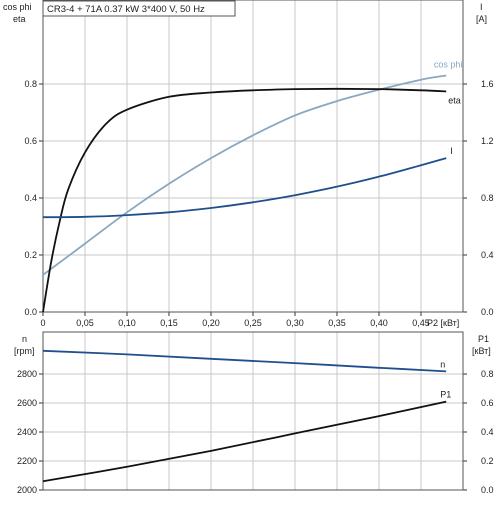 This screenshot has height=505, width=500. What do you see at coordinates (445, 395) in the screenshot?
I see `series-label-P1: P1` at bounding box center [445, 395].